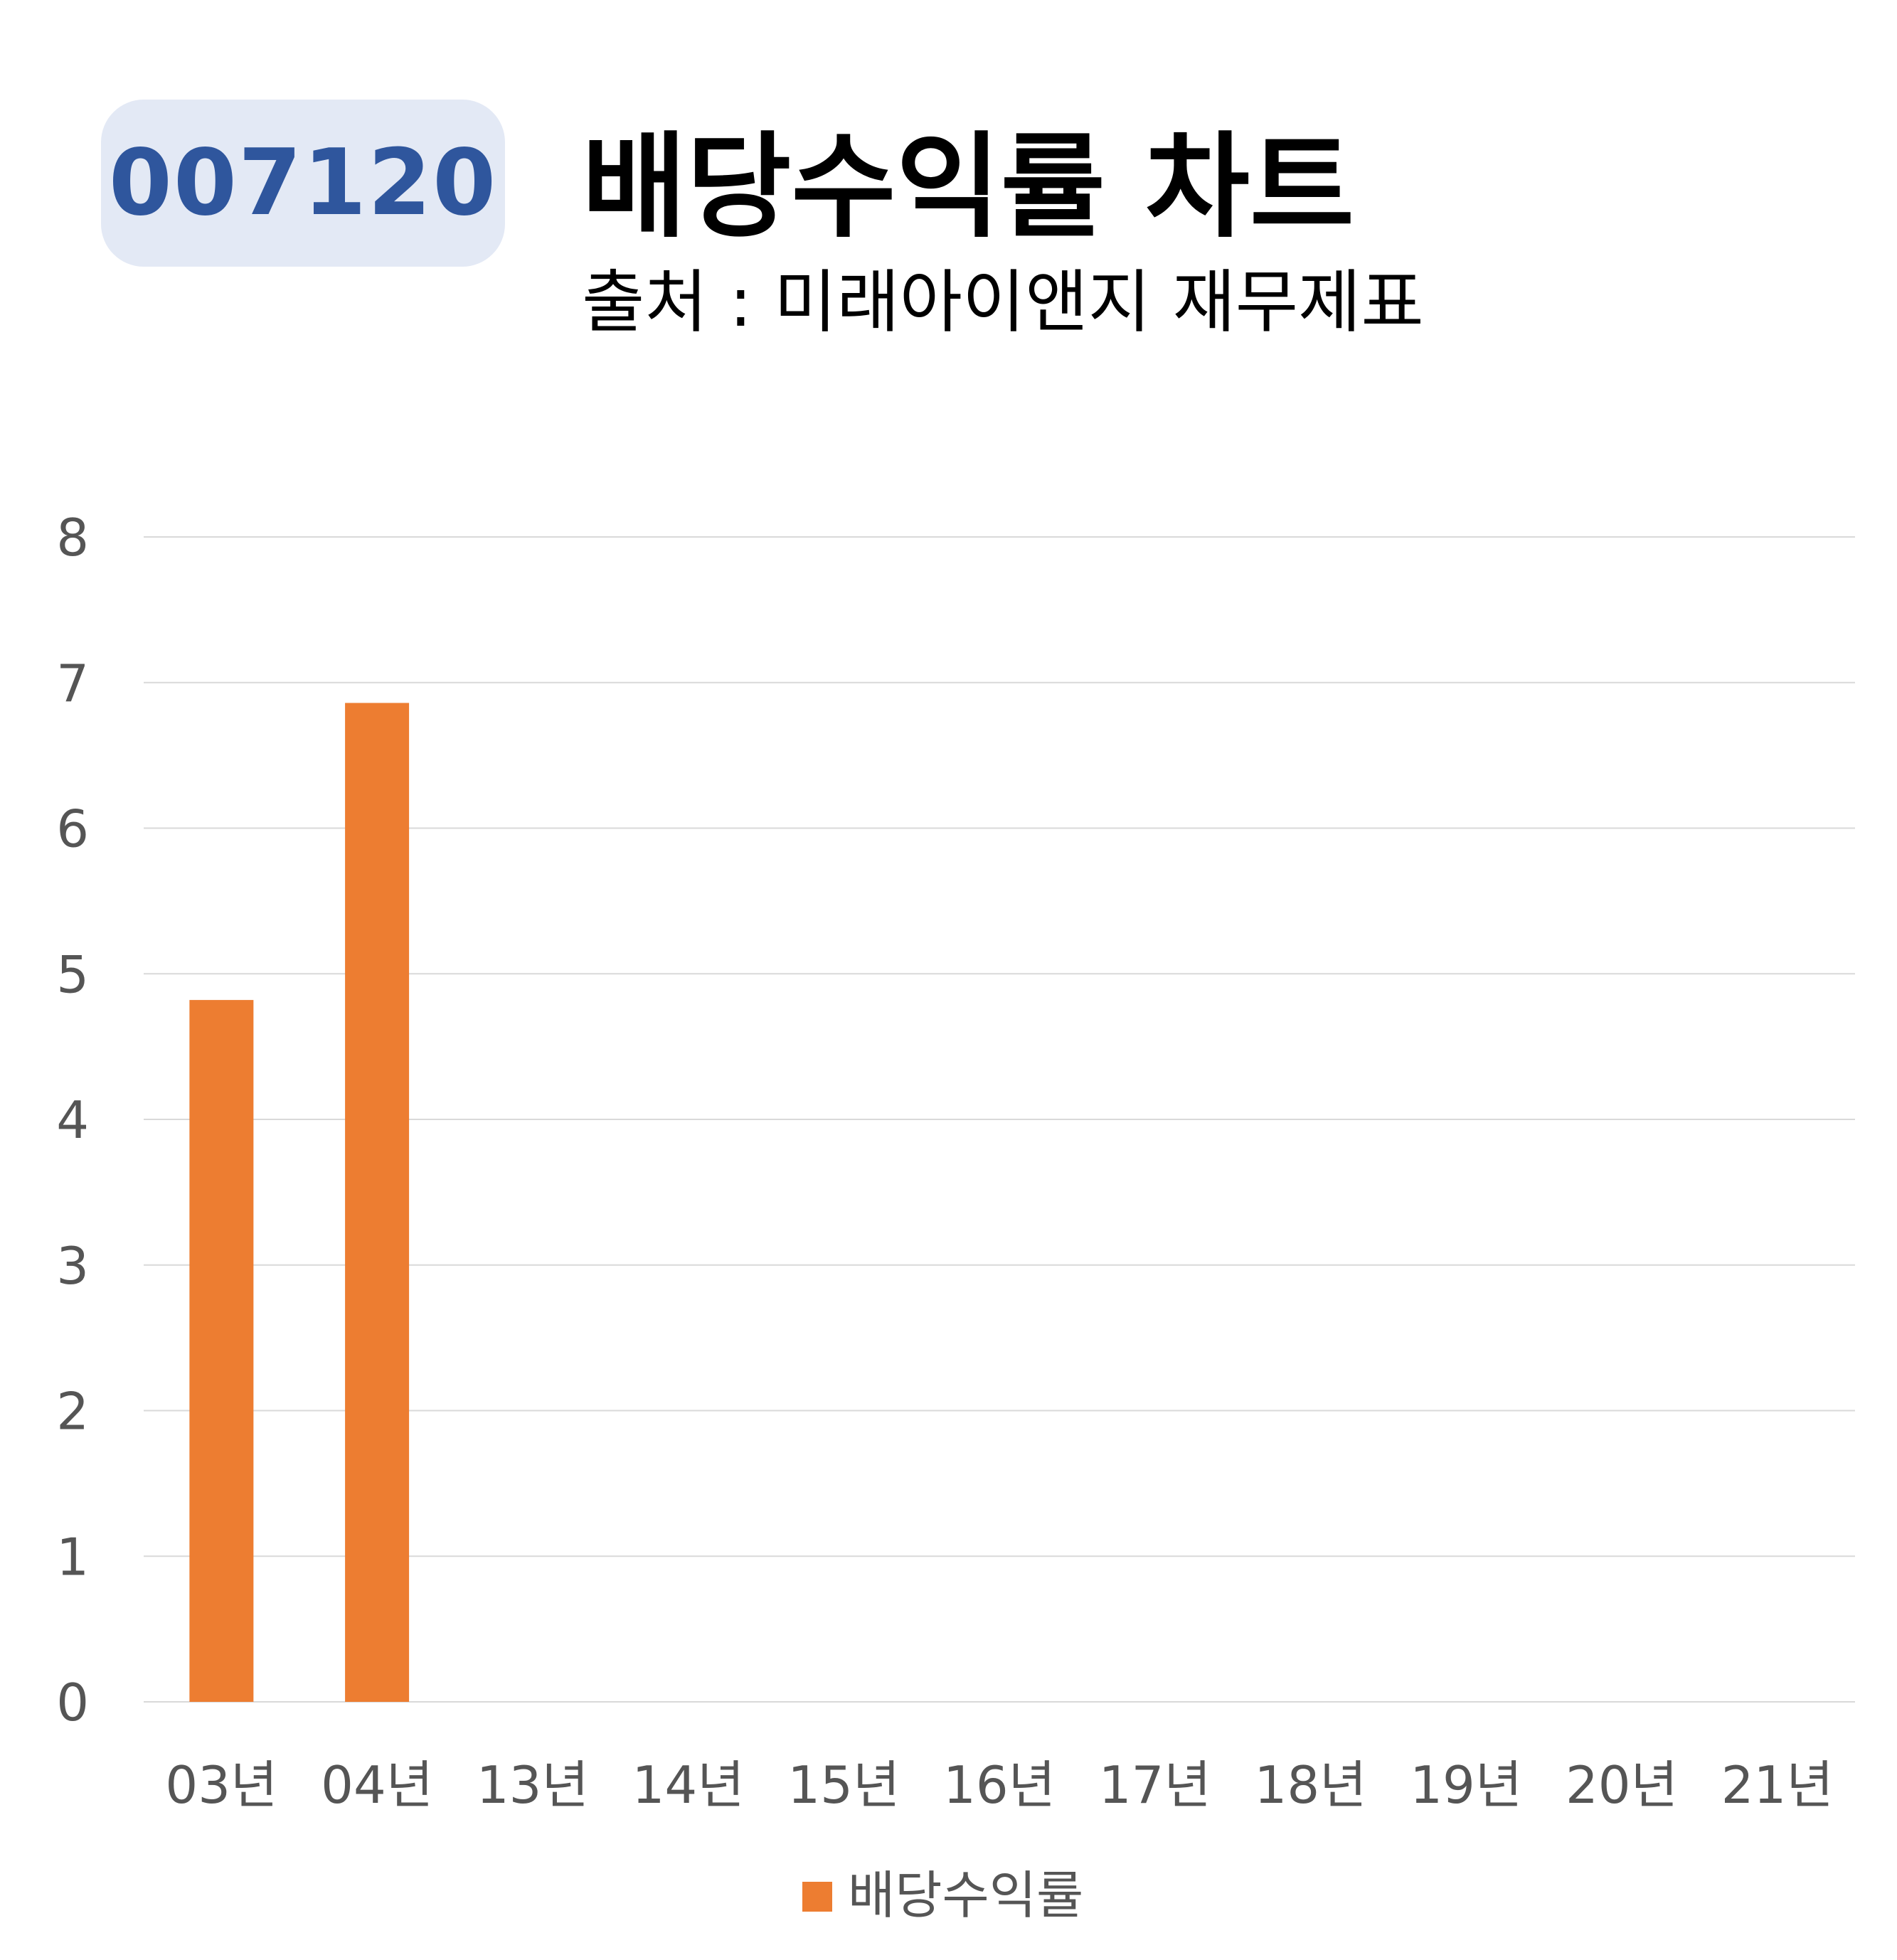 Image resolution: width=1897 pixels, height=1960 pixels. What do you see at coordinates (72, 1557) in the screenshot?
I see `y-tick-label: 1` at bounding box center [72, 1557].